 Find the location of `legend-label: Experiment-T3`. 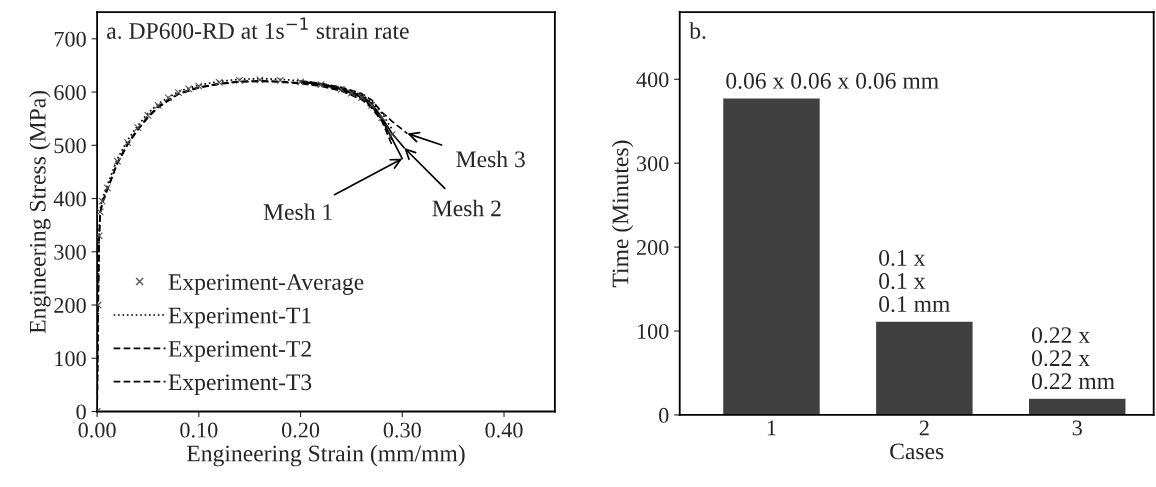

legend-label: Experiment-T3 is located at coordinates (240, 384).